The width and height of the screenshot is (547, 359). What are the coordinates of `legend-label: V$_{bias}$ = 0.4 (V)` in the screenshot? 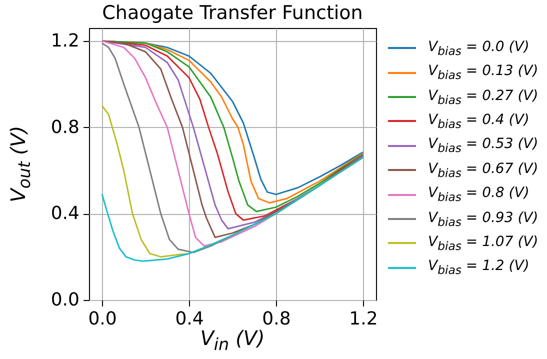 It's located at (479, 121).